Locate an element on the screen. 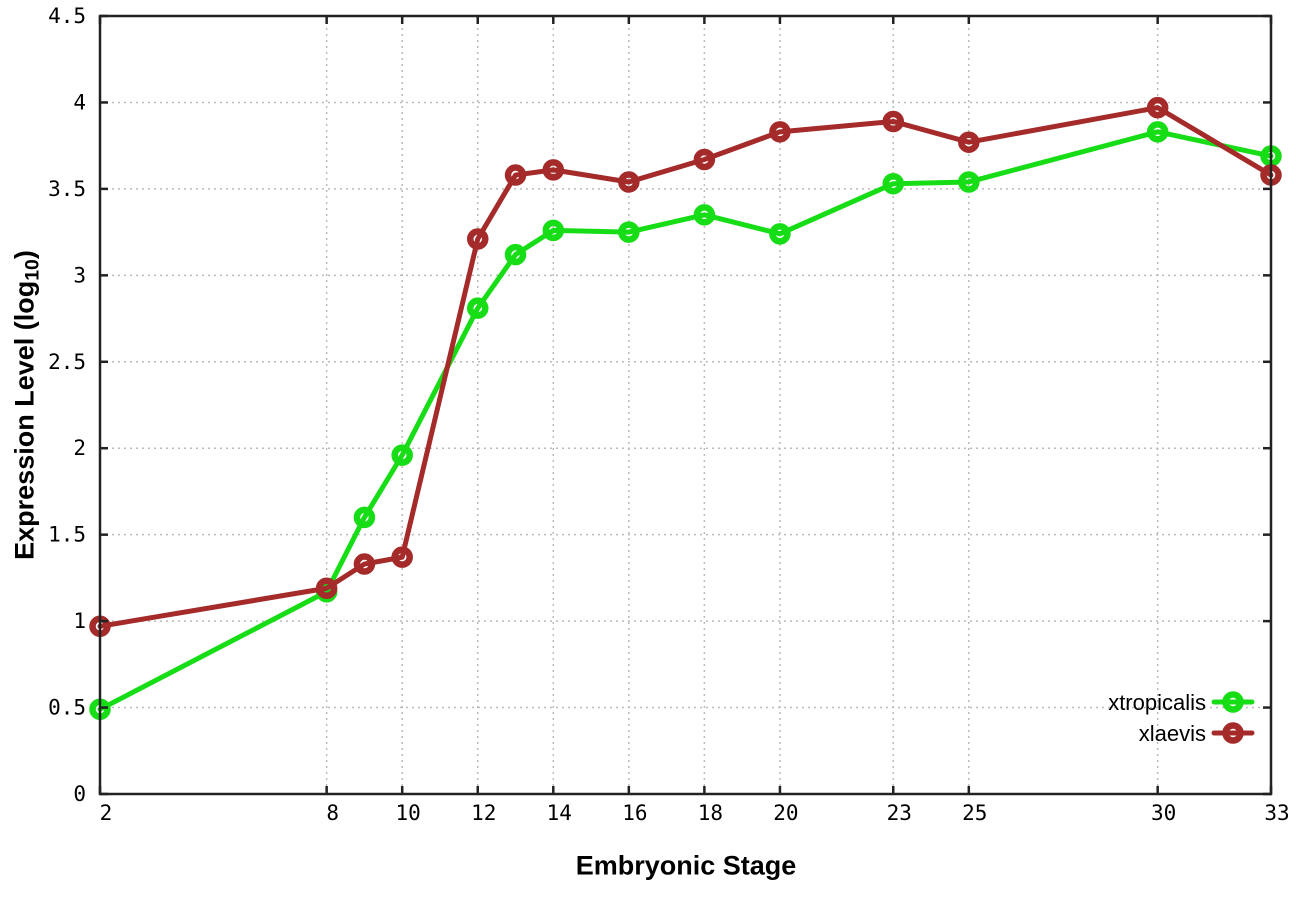 This screenshot has width=1296, height=907. x-tick-label: 14 is located at coordinates (559, 813).